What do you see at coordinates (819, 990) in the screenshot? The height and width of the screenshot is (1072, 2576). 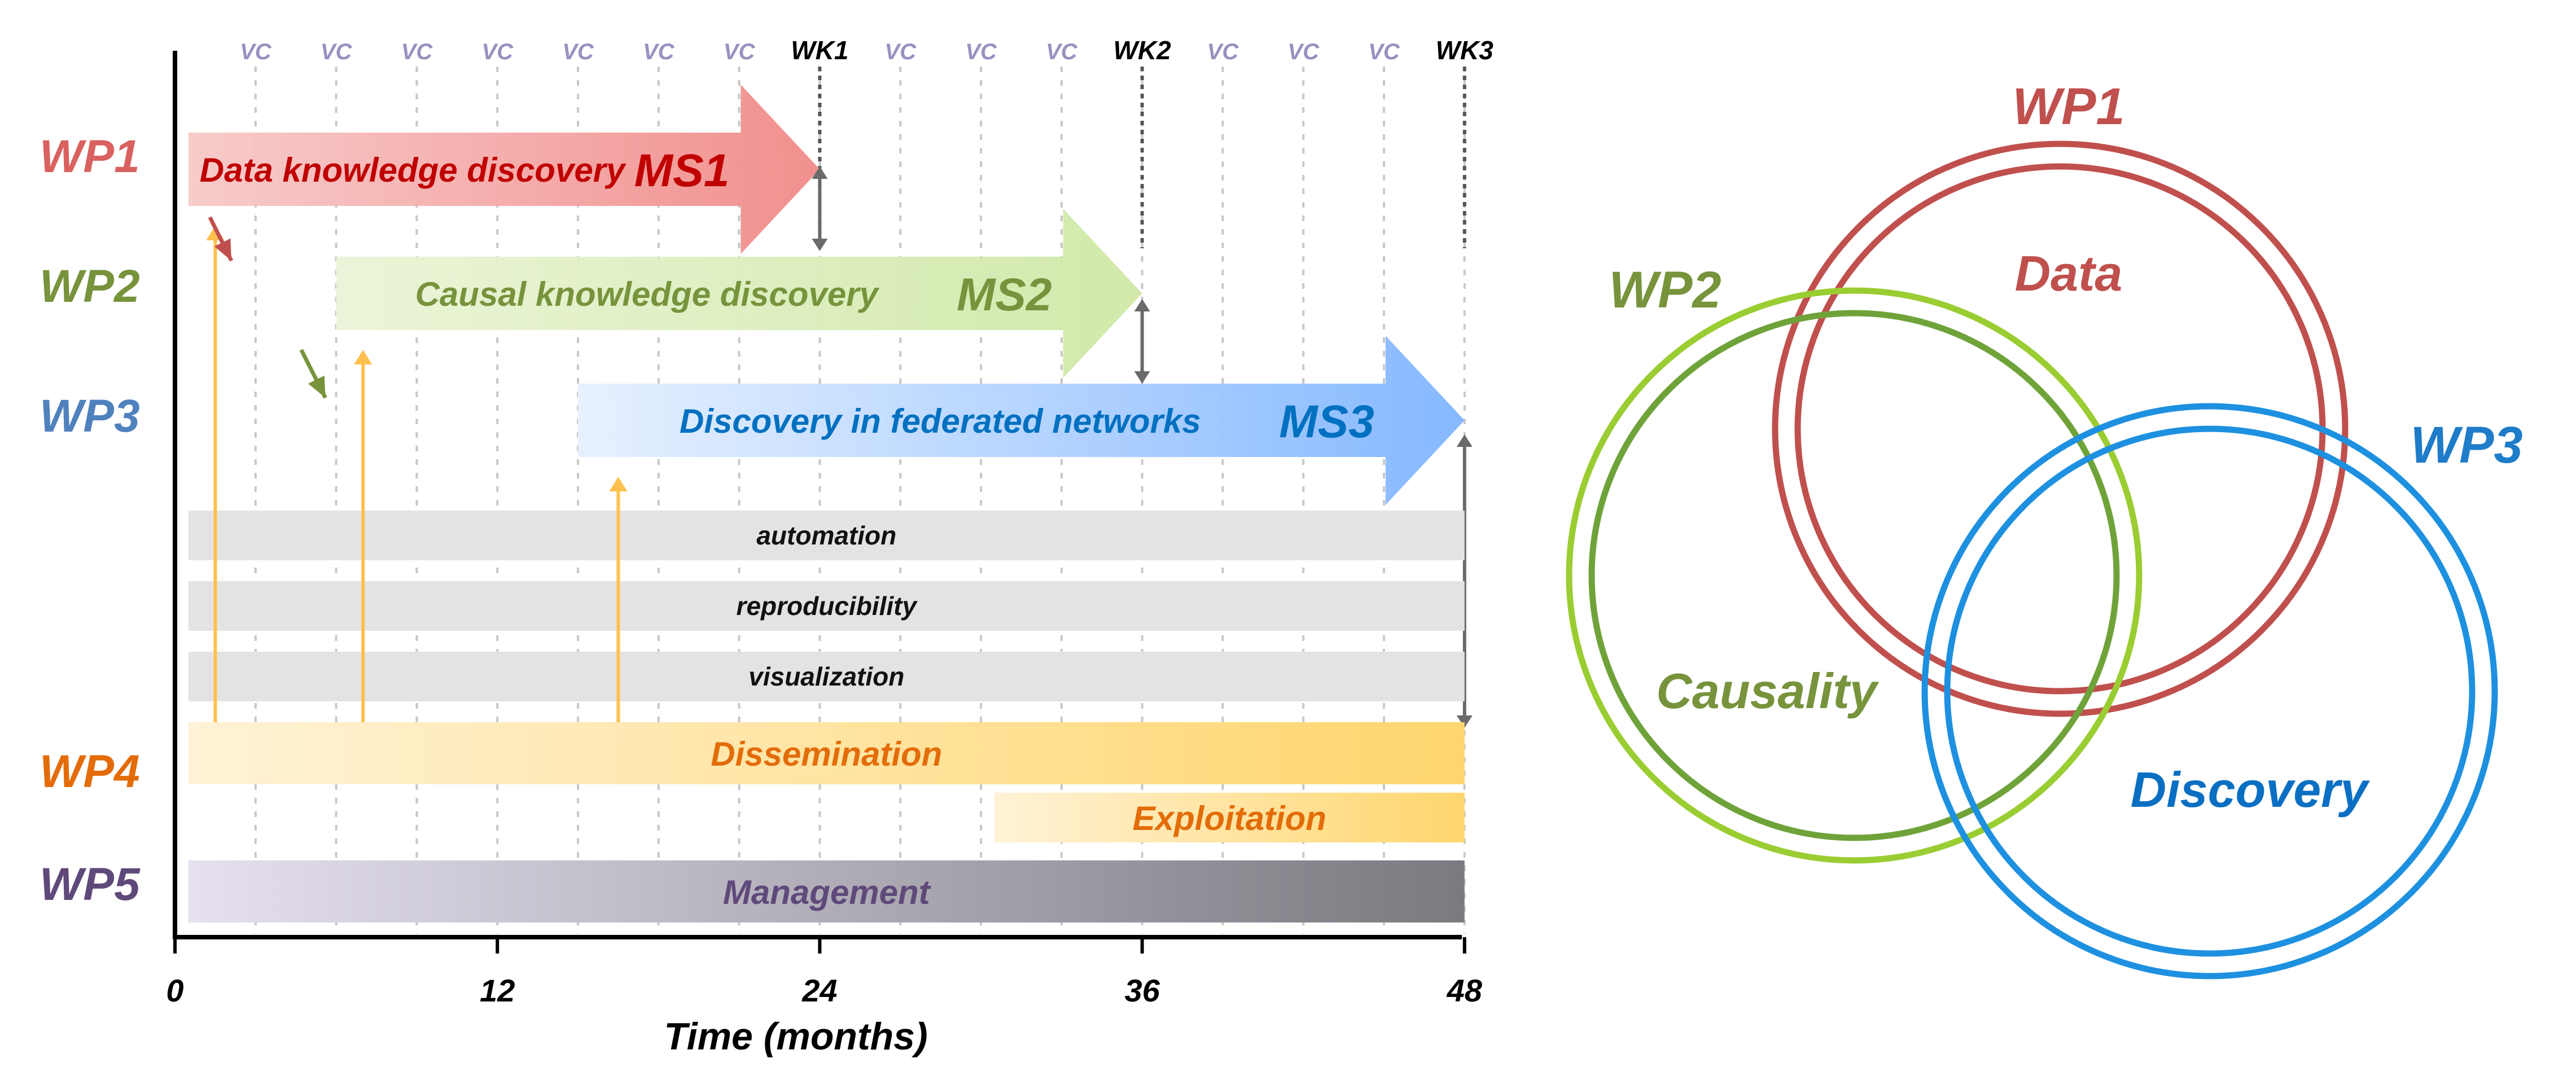 I see `x-tick-label: 24` at bounding box center [819, 990].